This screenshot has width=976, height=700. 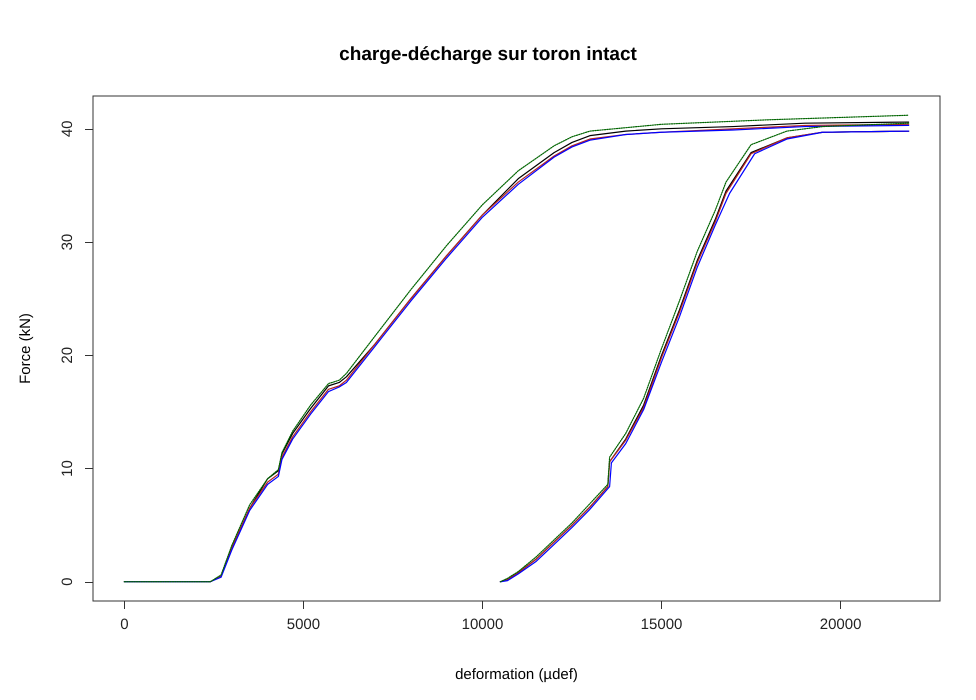 I want to click on y-axis-title: Force (kN), so click(x=25, y=348).